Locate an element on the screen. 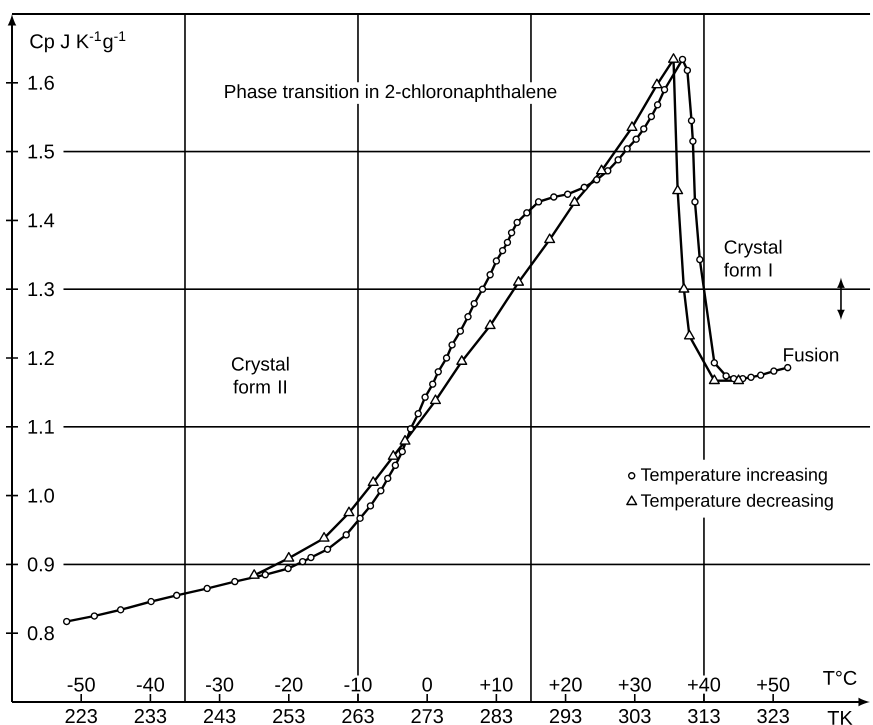  x2-tick-label: -30 is located at coordinates (220, 685).